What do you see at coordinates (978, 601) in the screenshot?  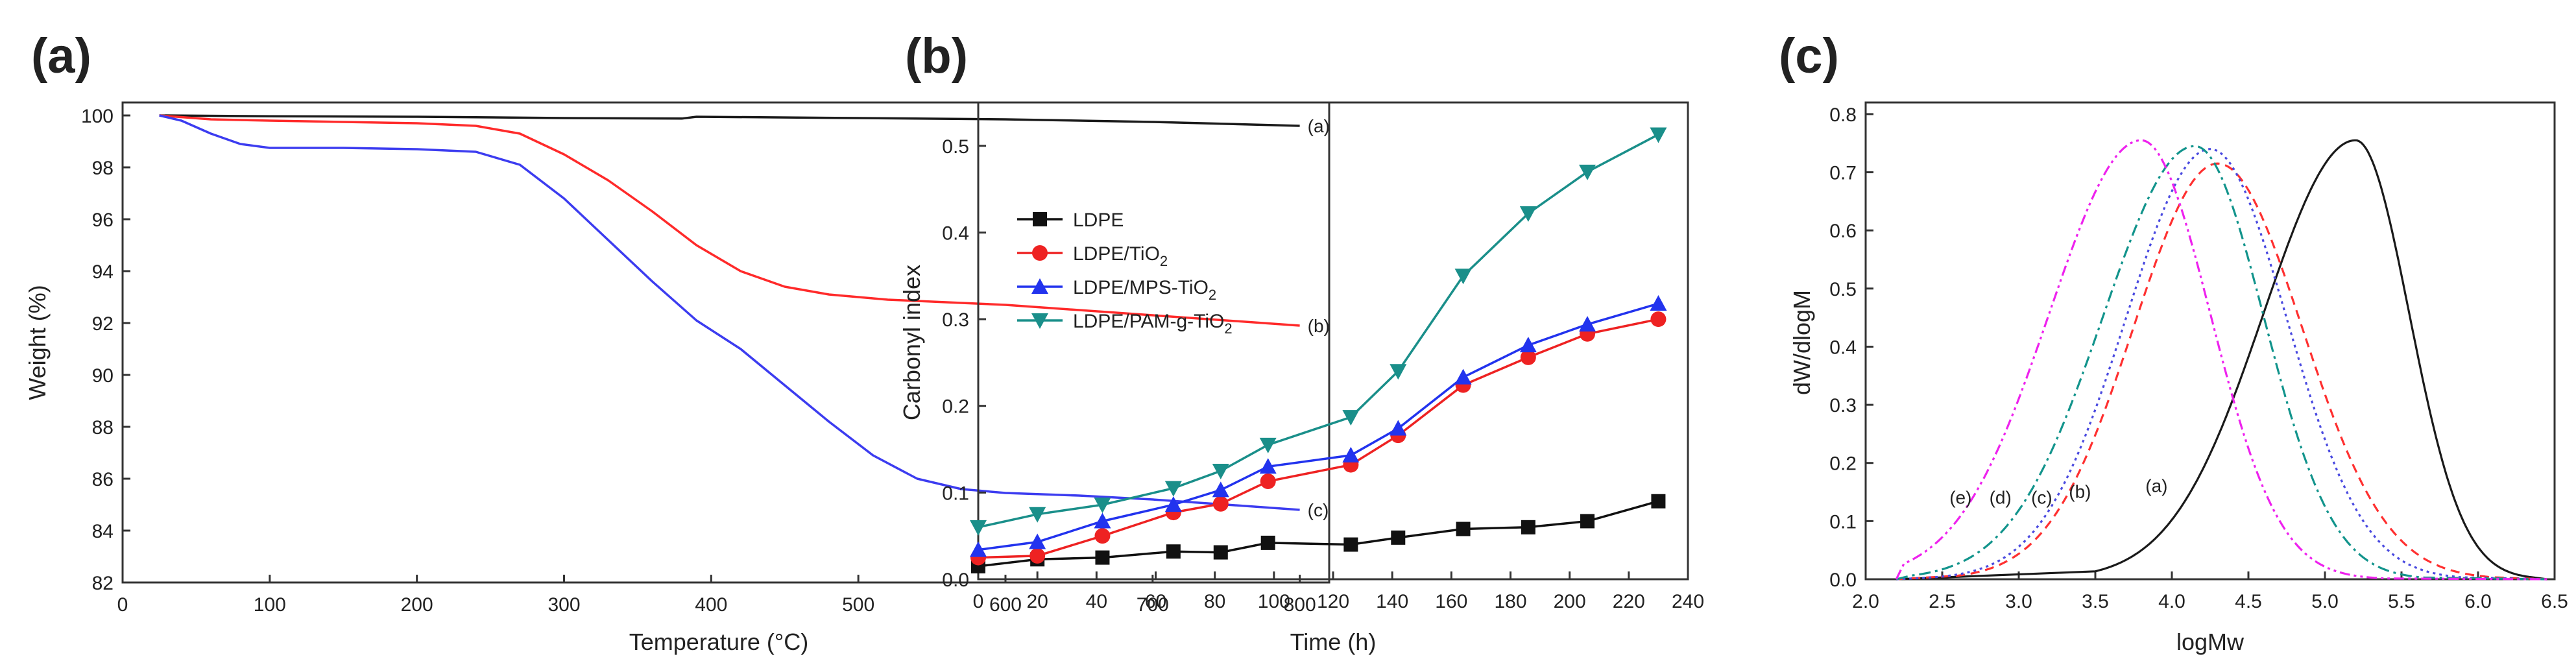 I see `panel-b-x-tick-label: 0` at bounding box center [978, 601].